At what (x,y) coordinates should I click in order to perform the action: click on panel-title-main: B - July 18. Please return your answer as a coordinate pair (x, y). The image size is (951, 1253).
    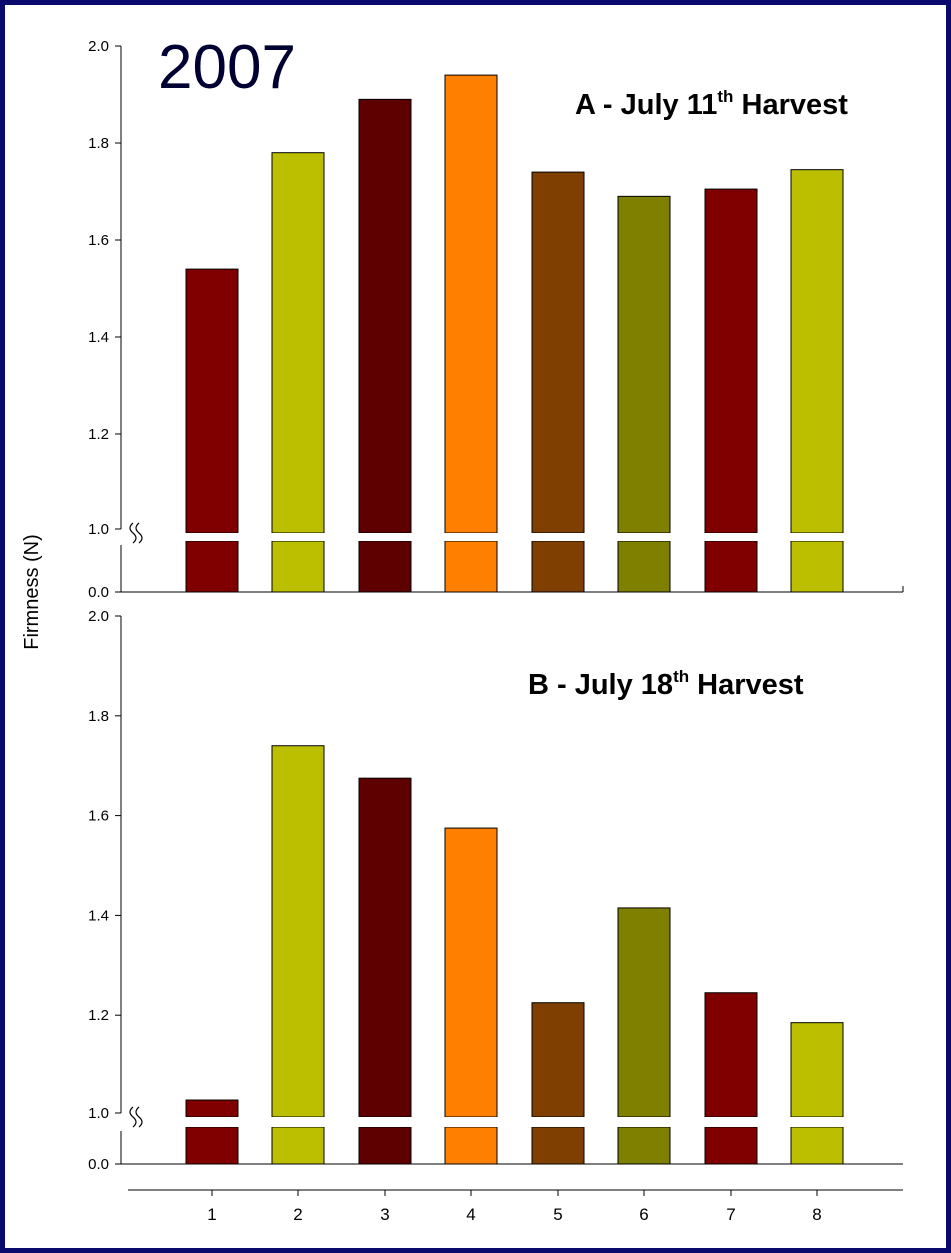
    Looking at the image, I should click on (600, 685).